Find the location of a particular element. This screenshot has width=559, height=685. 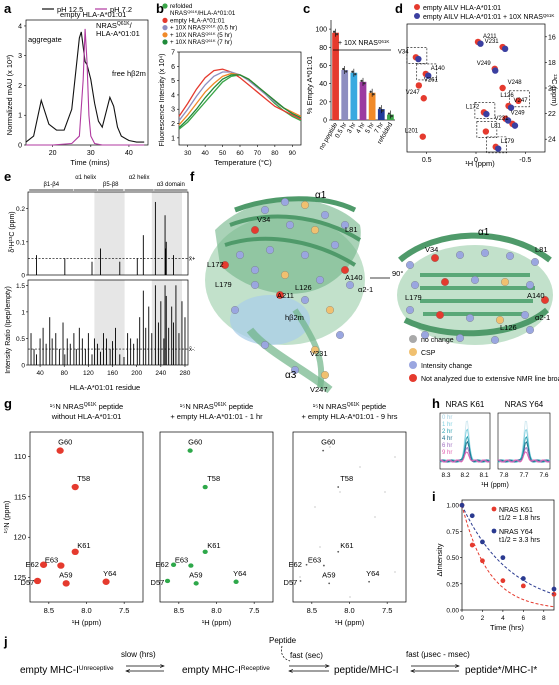

h-xtick-label: 7.7 is located at coordinates (523, 475).